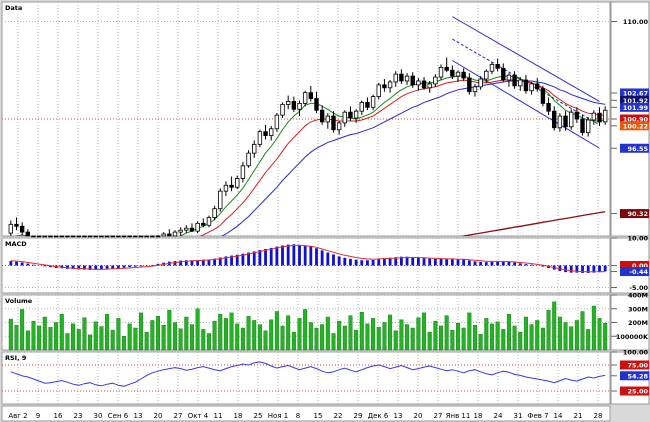 The image size is (650, 422). I want to click on price-value-tag, so click(634, 100).